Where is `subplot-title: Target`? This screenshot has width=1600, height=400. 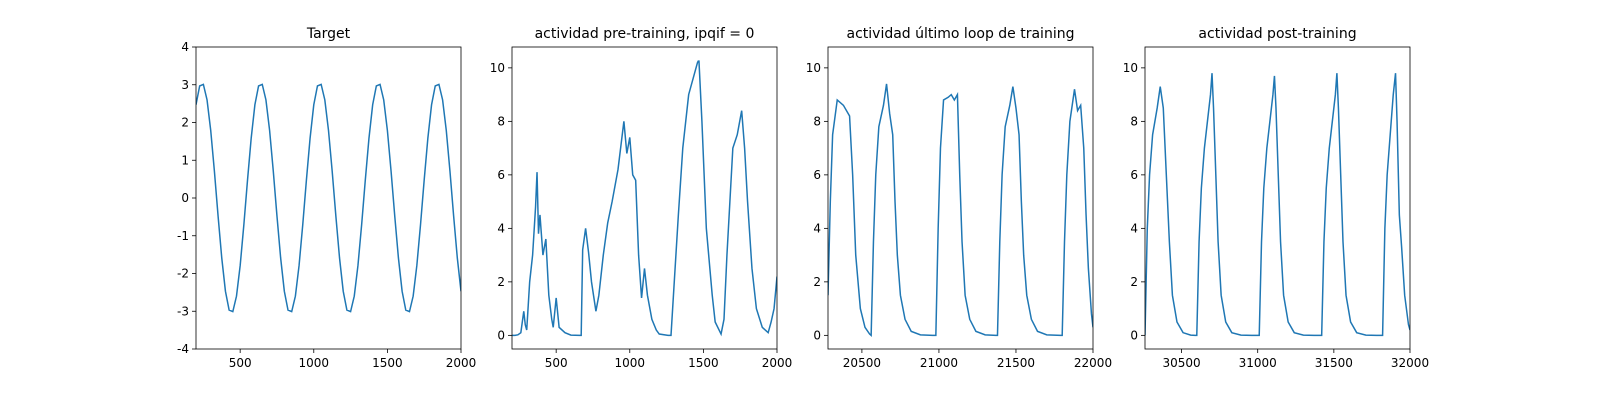
subplot-title: Target is located at coordinates (328, 34).